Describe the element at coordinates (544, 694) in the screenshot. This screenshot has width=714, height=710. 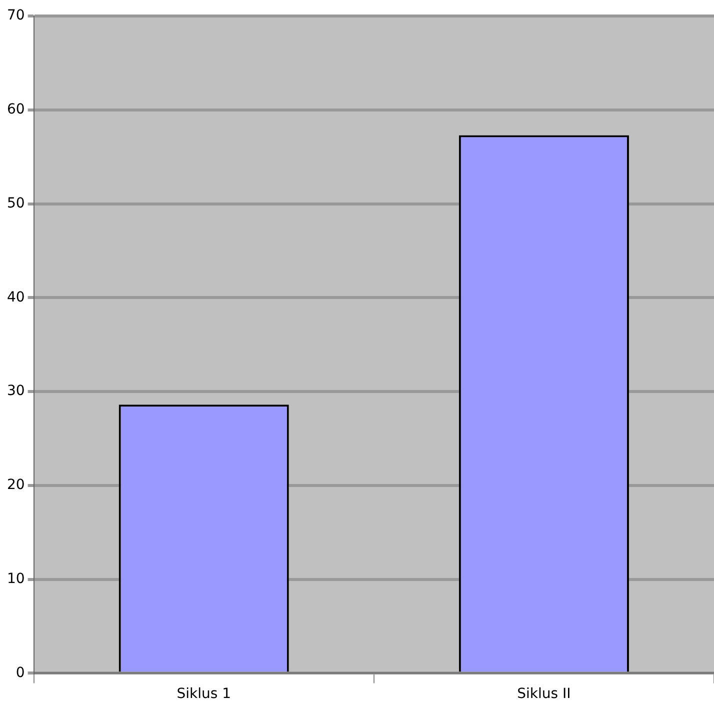
I see `x-tick-label: Siklus II` at that location.